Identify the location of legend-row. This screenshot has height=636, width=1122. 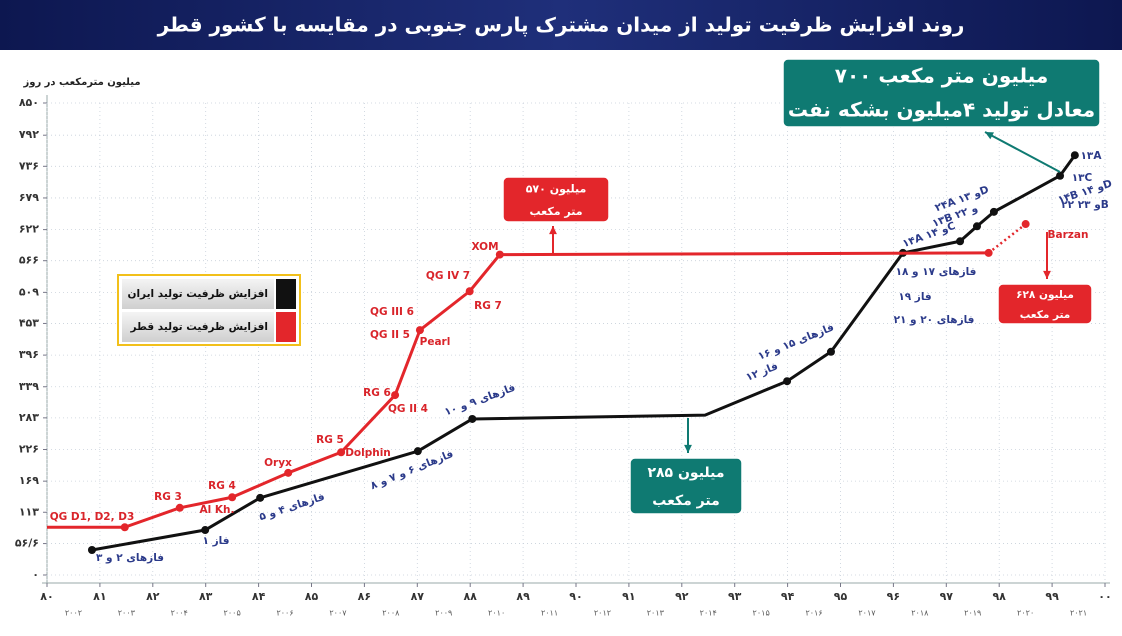
(198, 327).